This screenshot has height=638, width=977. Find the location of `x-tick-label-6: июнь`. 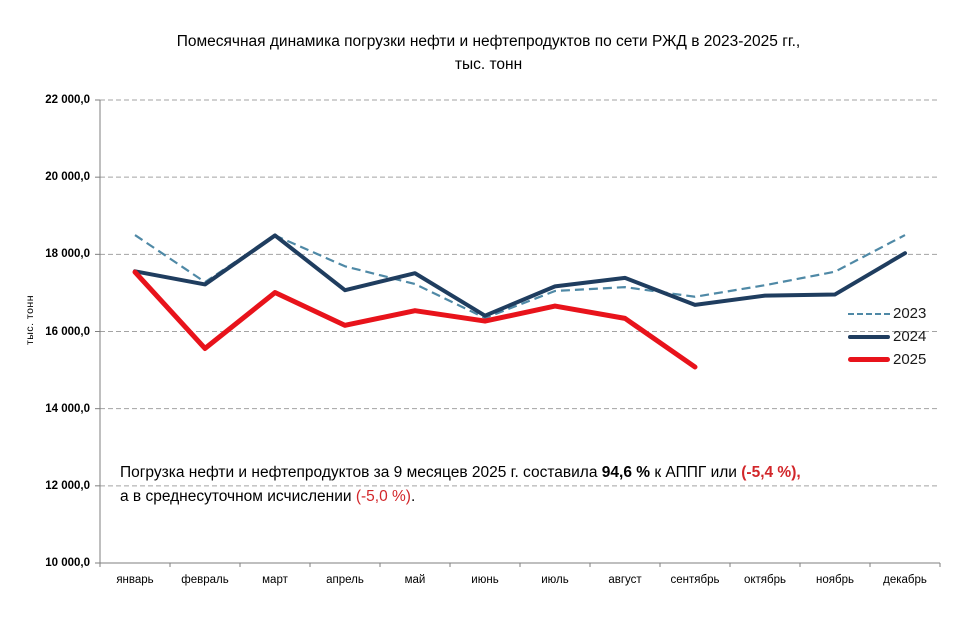

x-tick-label-6: июнь is located at coordinates (485, 580).